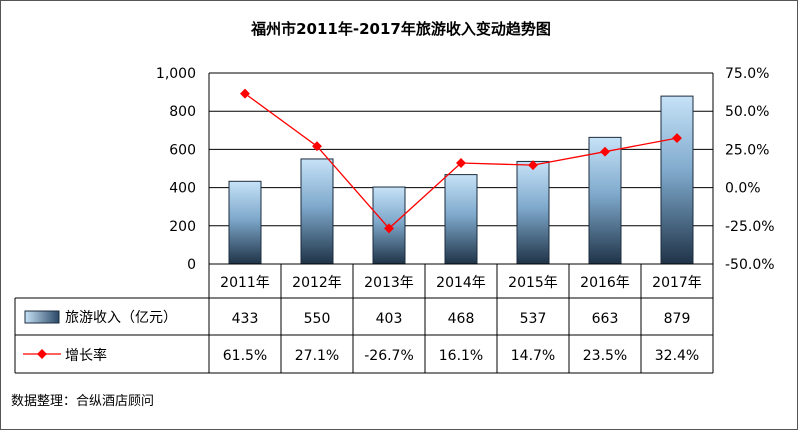 The width and height of the screenshot is (800, 432). What do you see at coordinates (750, 265) in the screenshot?
I see `right-tick-label: -50.0%` at bounding box center [750, 265].